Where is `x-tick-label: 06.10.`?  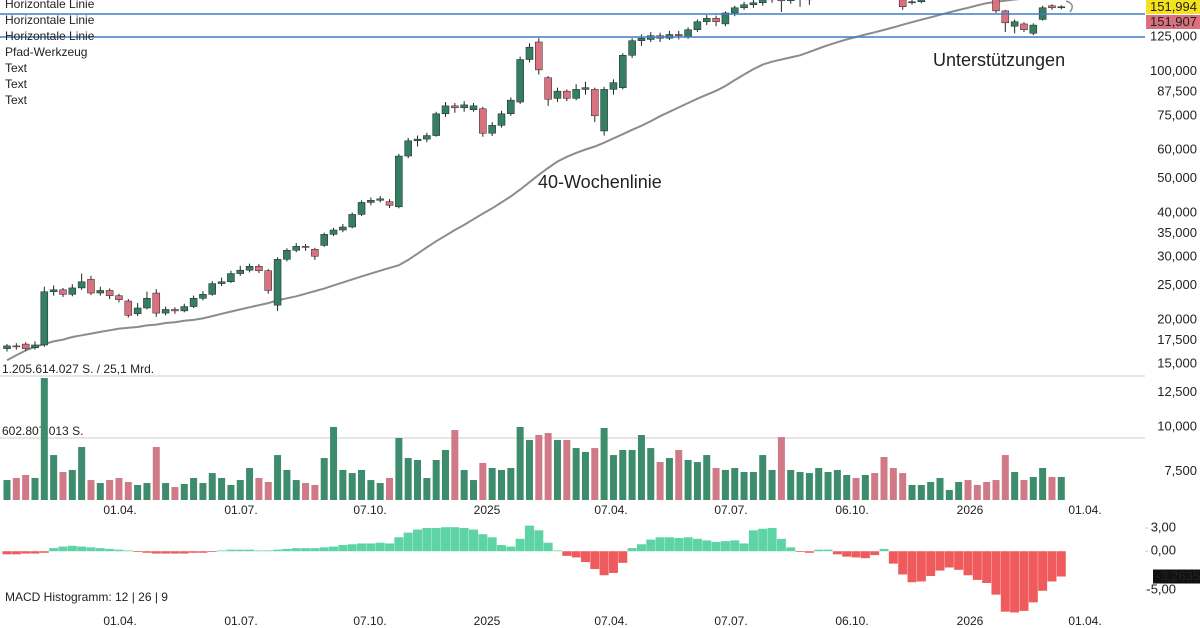
x-tick-label: 06.10. is located at coordinates (851, 621).